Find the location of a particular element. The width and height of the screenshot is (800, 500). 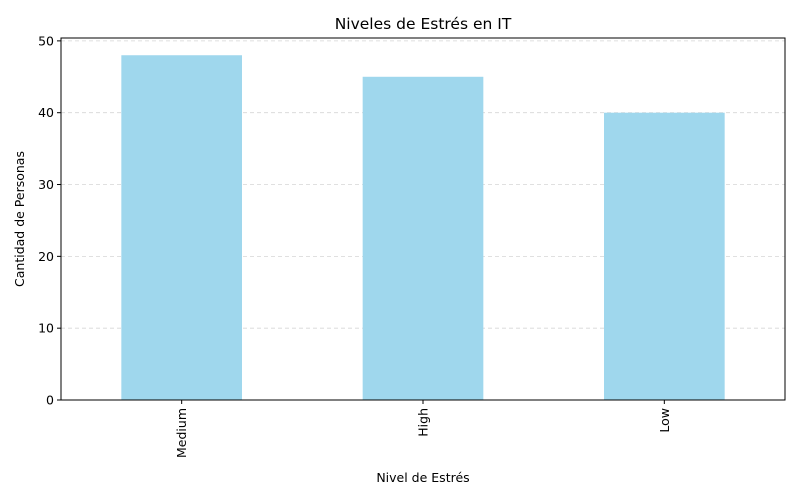

x-axis-label: Nivel de Estrés is located at coordinates (422, 477).